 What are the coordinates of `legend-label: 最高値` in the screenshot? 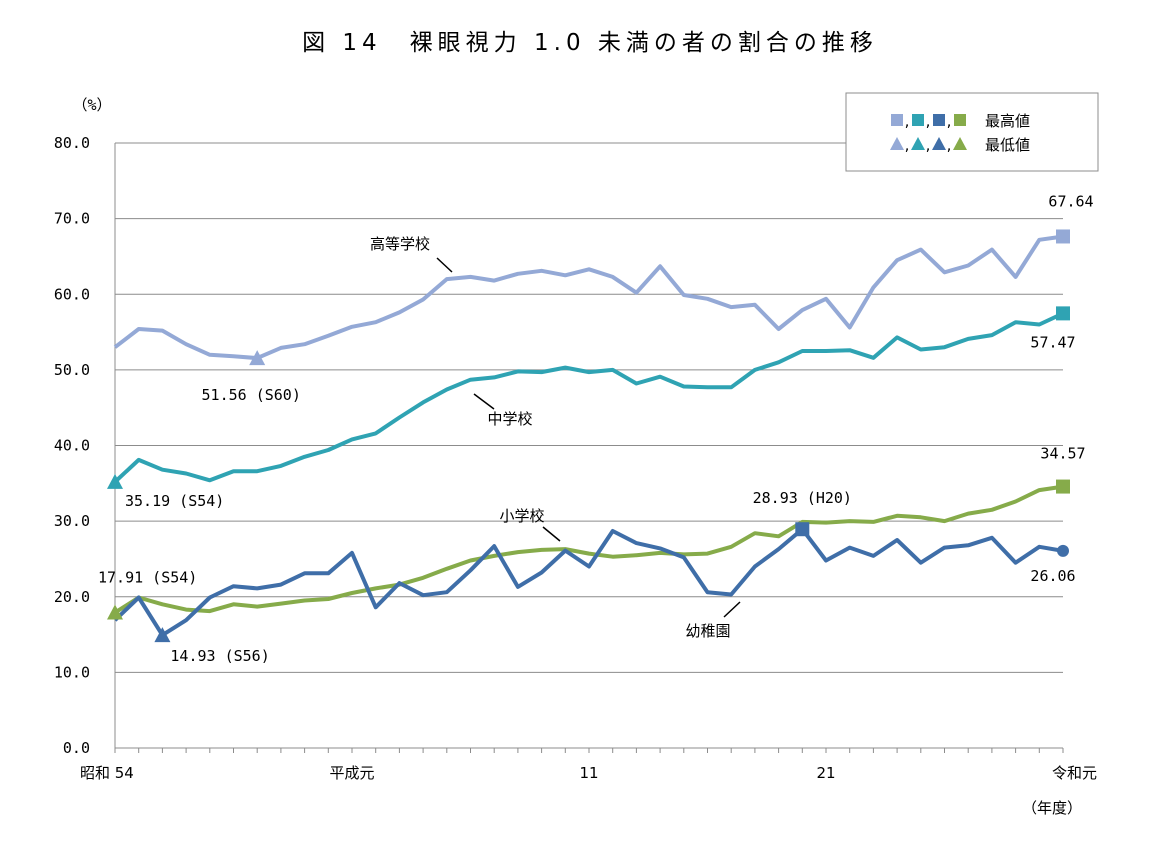 It's located at (1007, 121).